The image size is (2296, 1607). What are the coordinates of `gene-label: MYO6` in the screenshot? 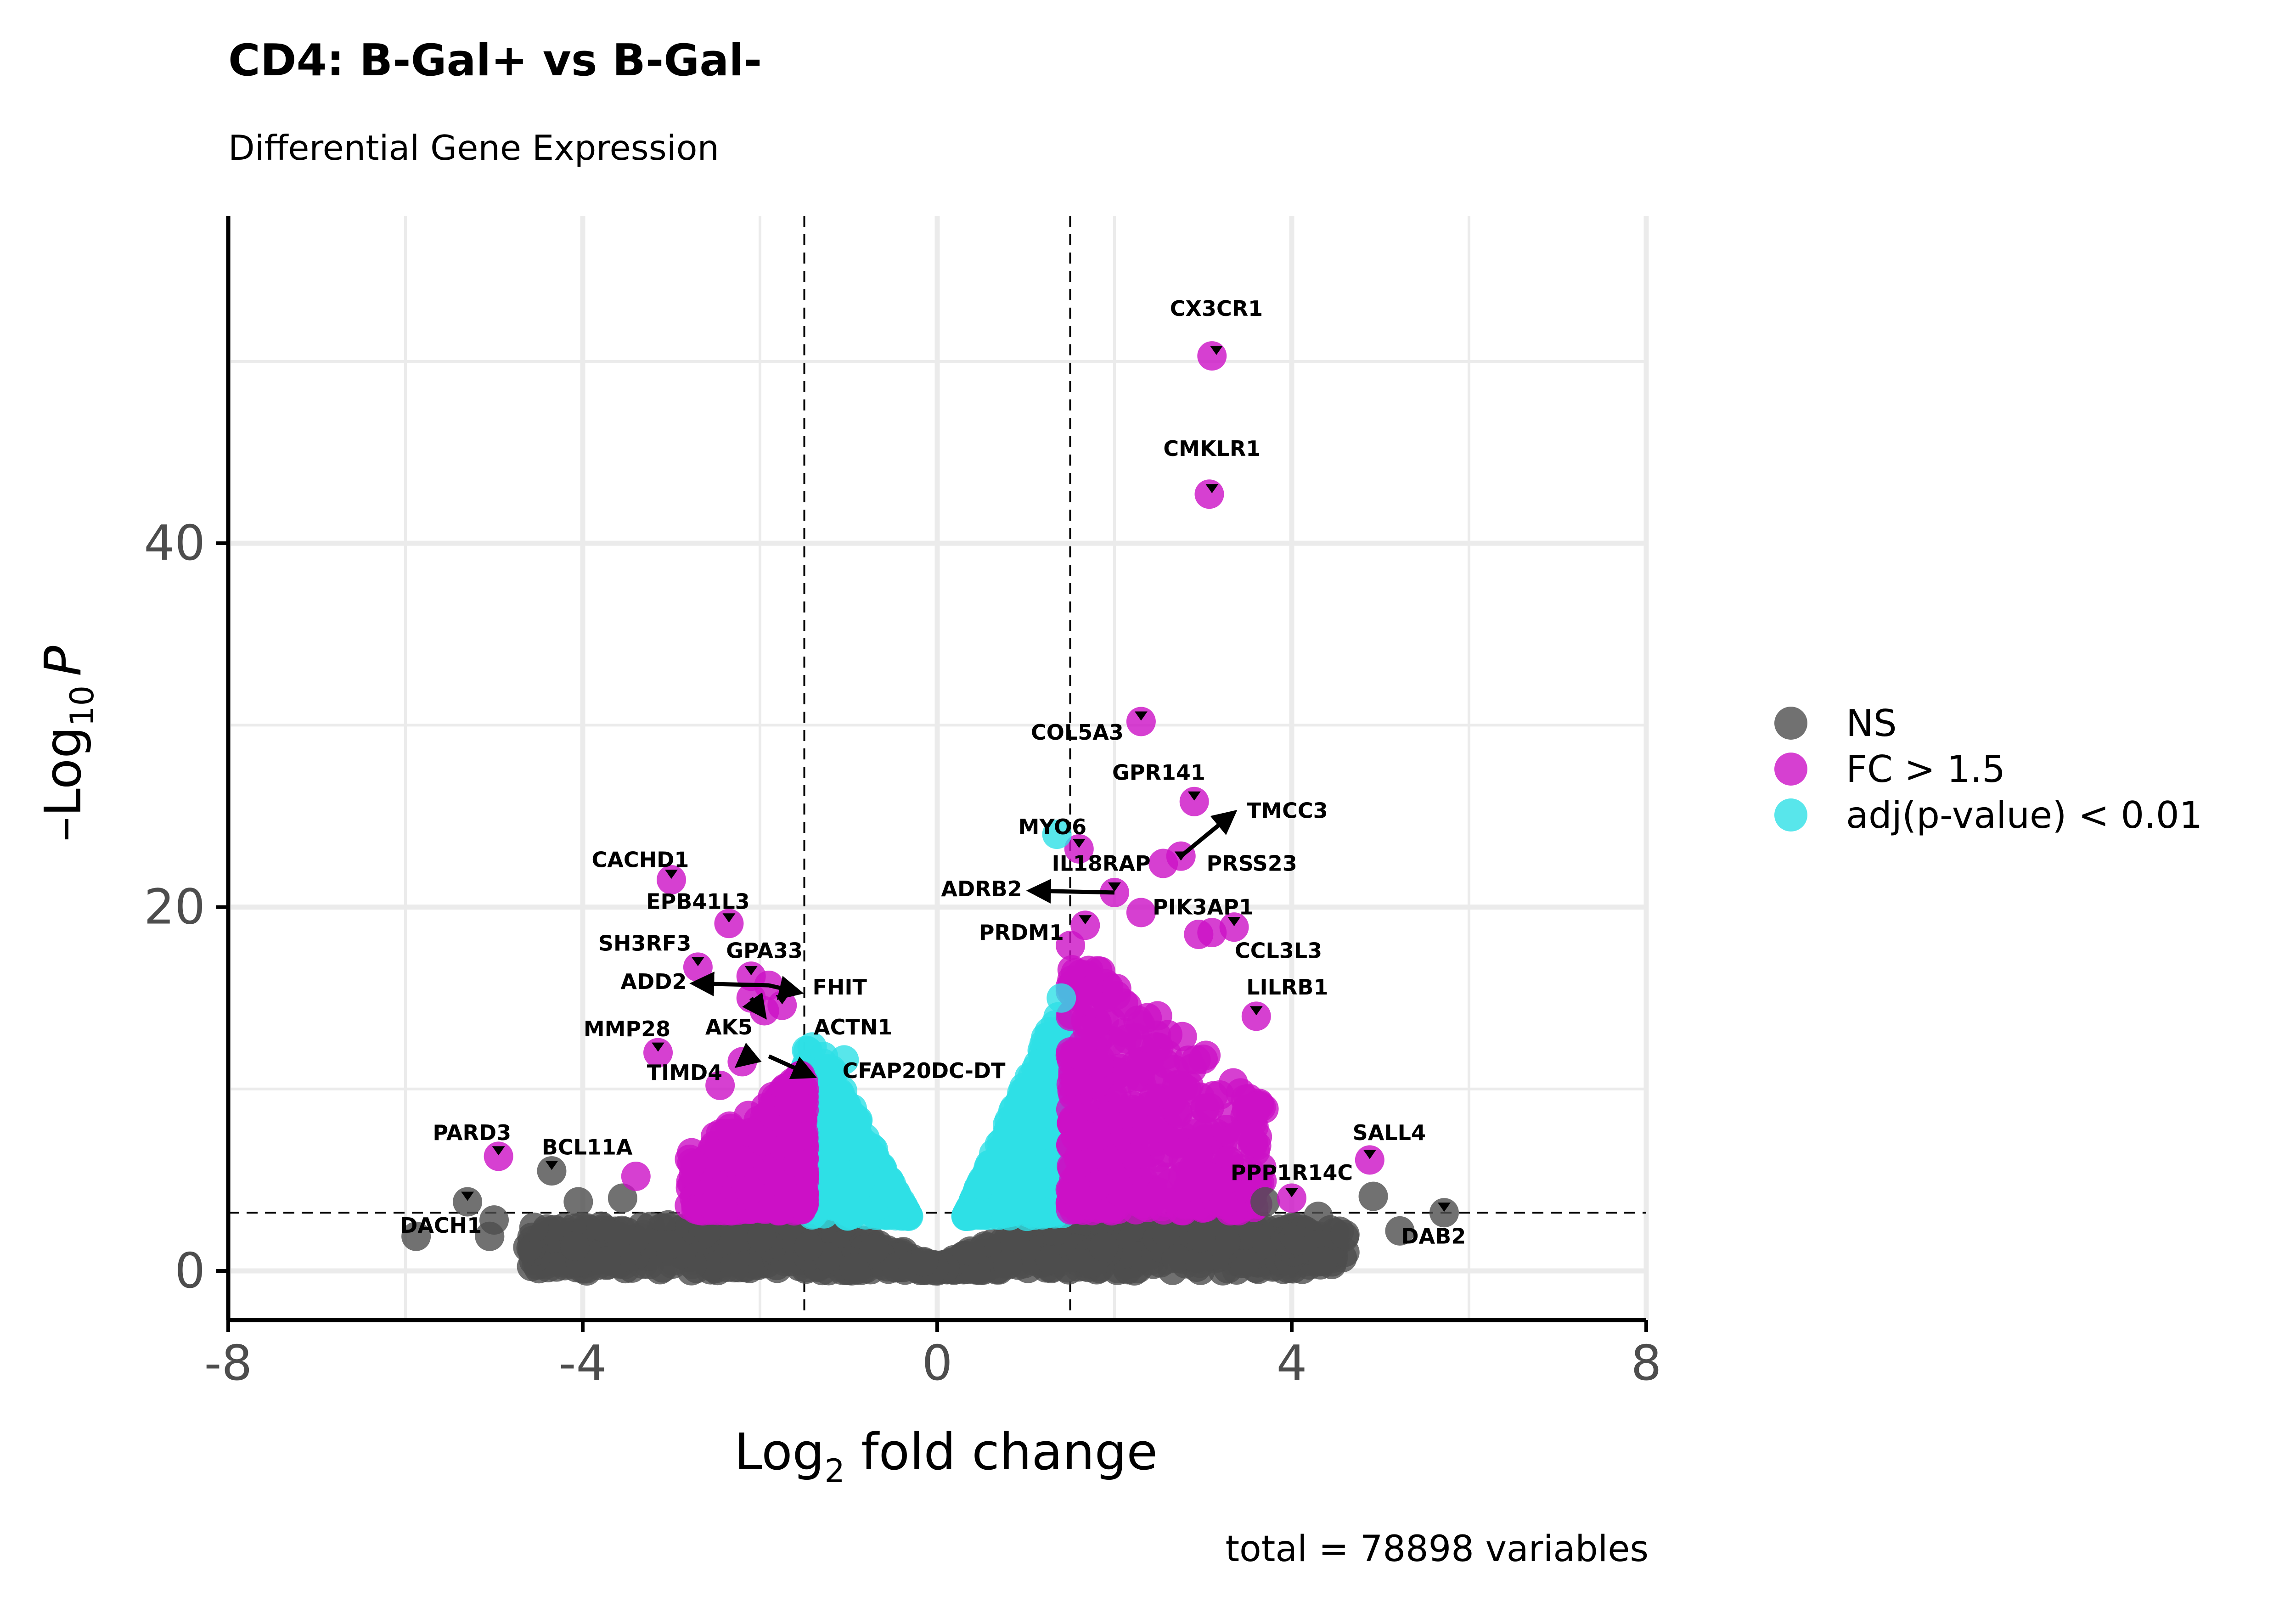 It's located at (1053, 827).